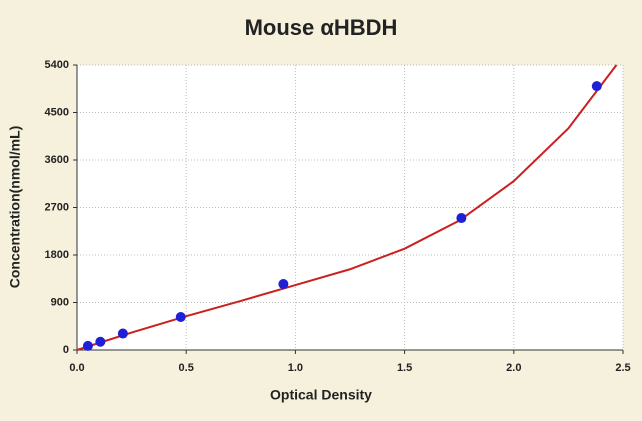  Describe the element at coordinates (622, 368) in the screenshot. I see `x-tick-label: 2.5` at that location.